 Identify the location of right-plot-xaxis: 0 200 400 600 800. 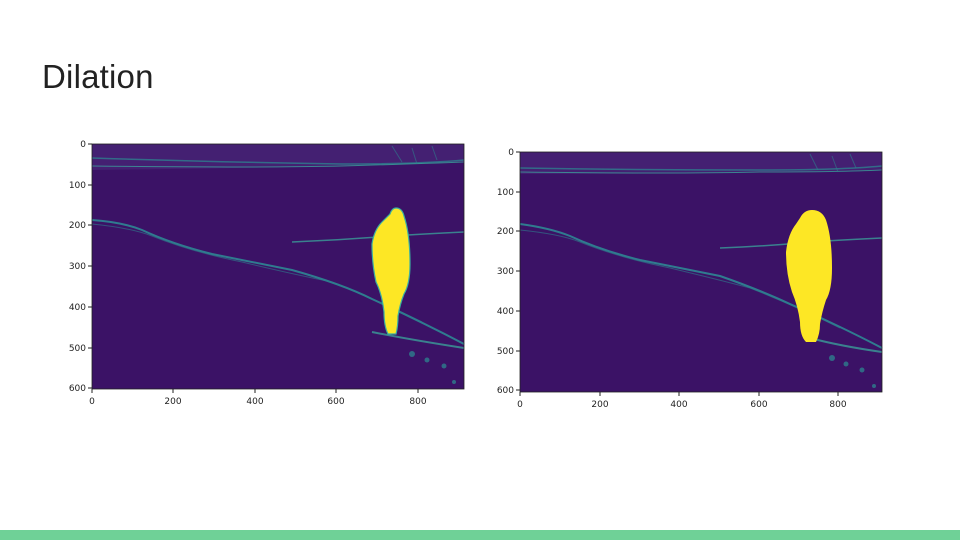
(682, 401).